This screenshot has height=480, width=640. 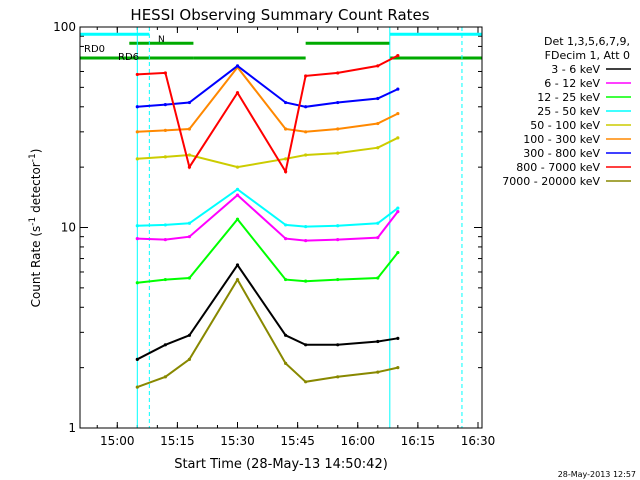 I want to click on legend-label: 6 - 12 keV, so click(x=572, y=83).